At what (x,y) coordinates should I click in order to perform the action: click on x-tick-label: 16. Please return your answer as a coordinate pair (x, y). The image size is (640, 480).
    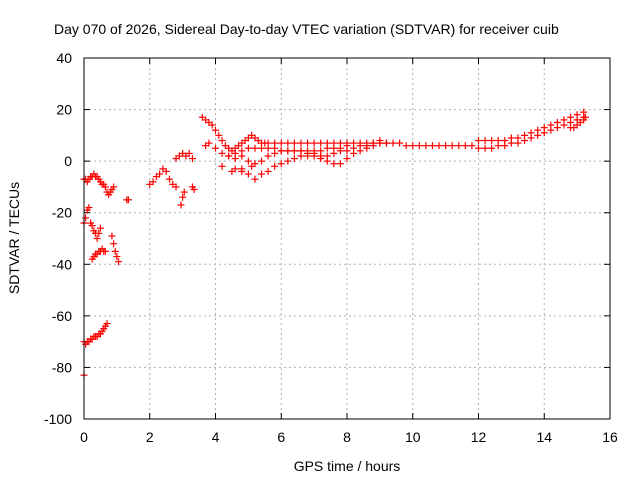
    Looking at the image, I should click on (610, 437).